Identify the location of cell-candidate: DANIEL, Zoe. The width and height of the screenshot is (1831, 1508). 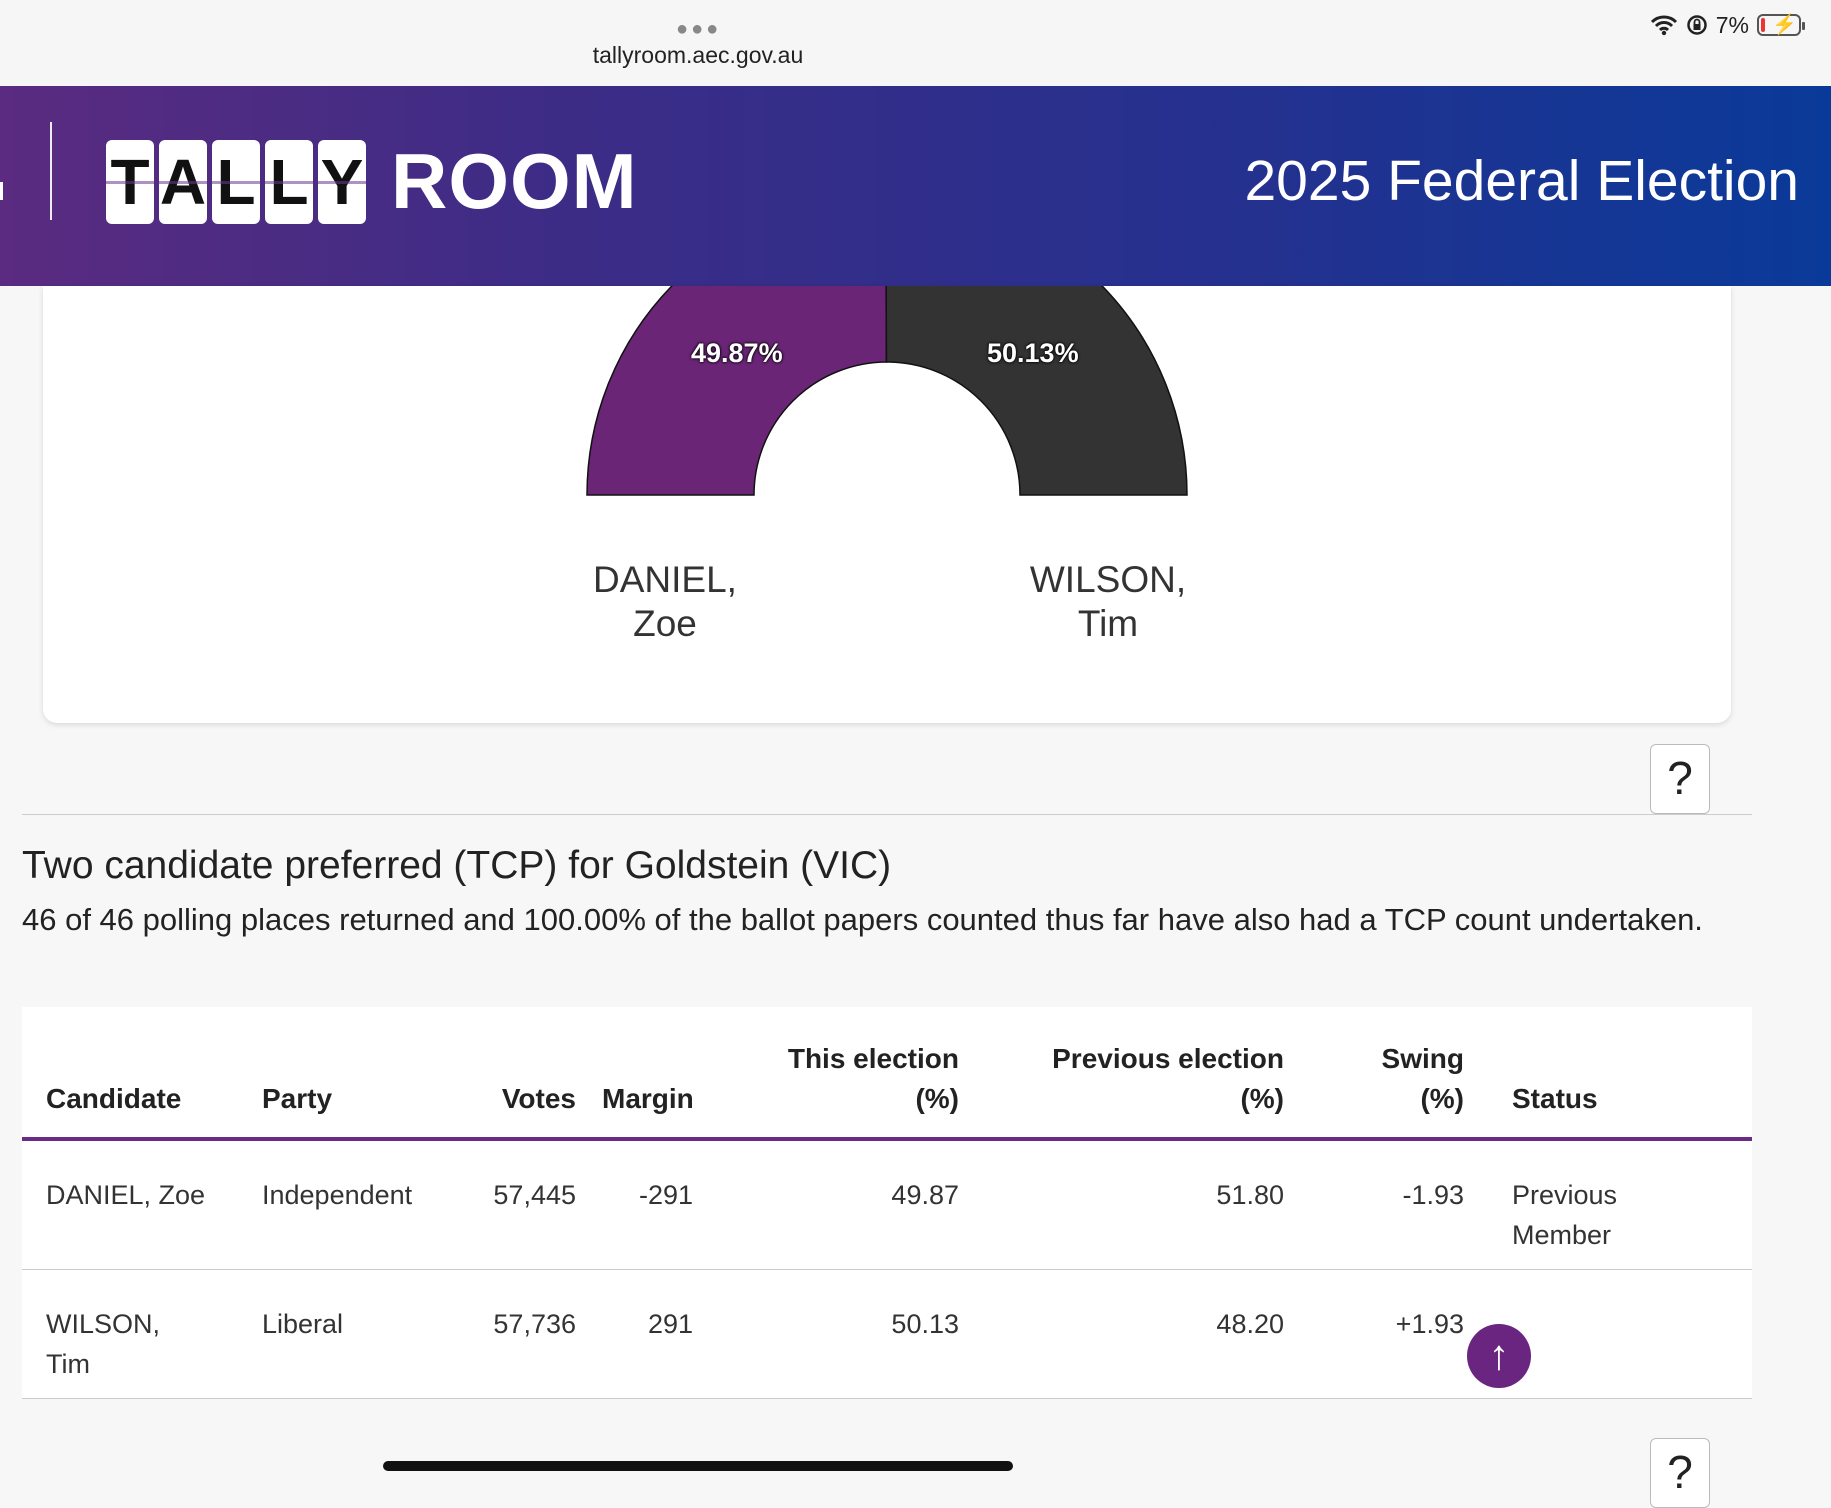
(125, 1195).